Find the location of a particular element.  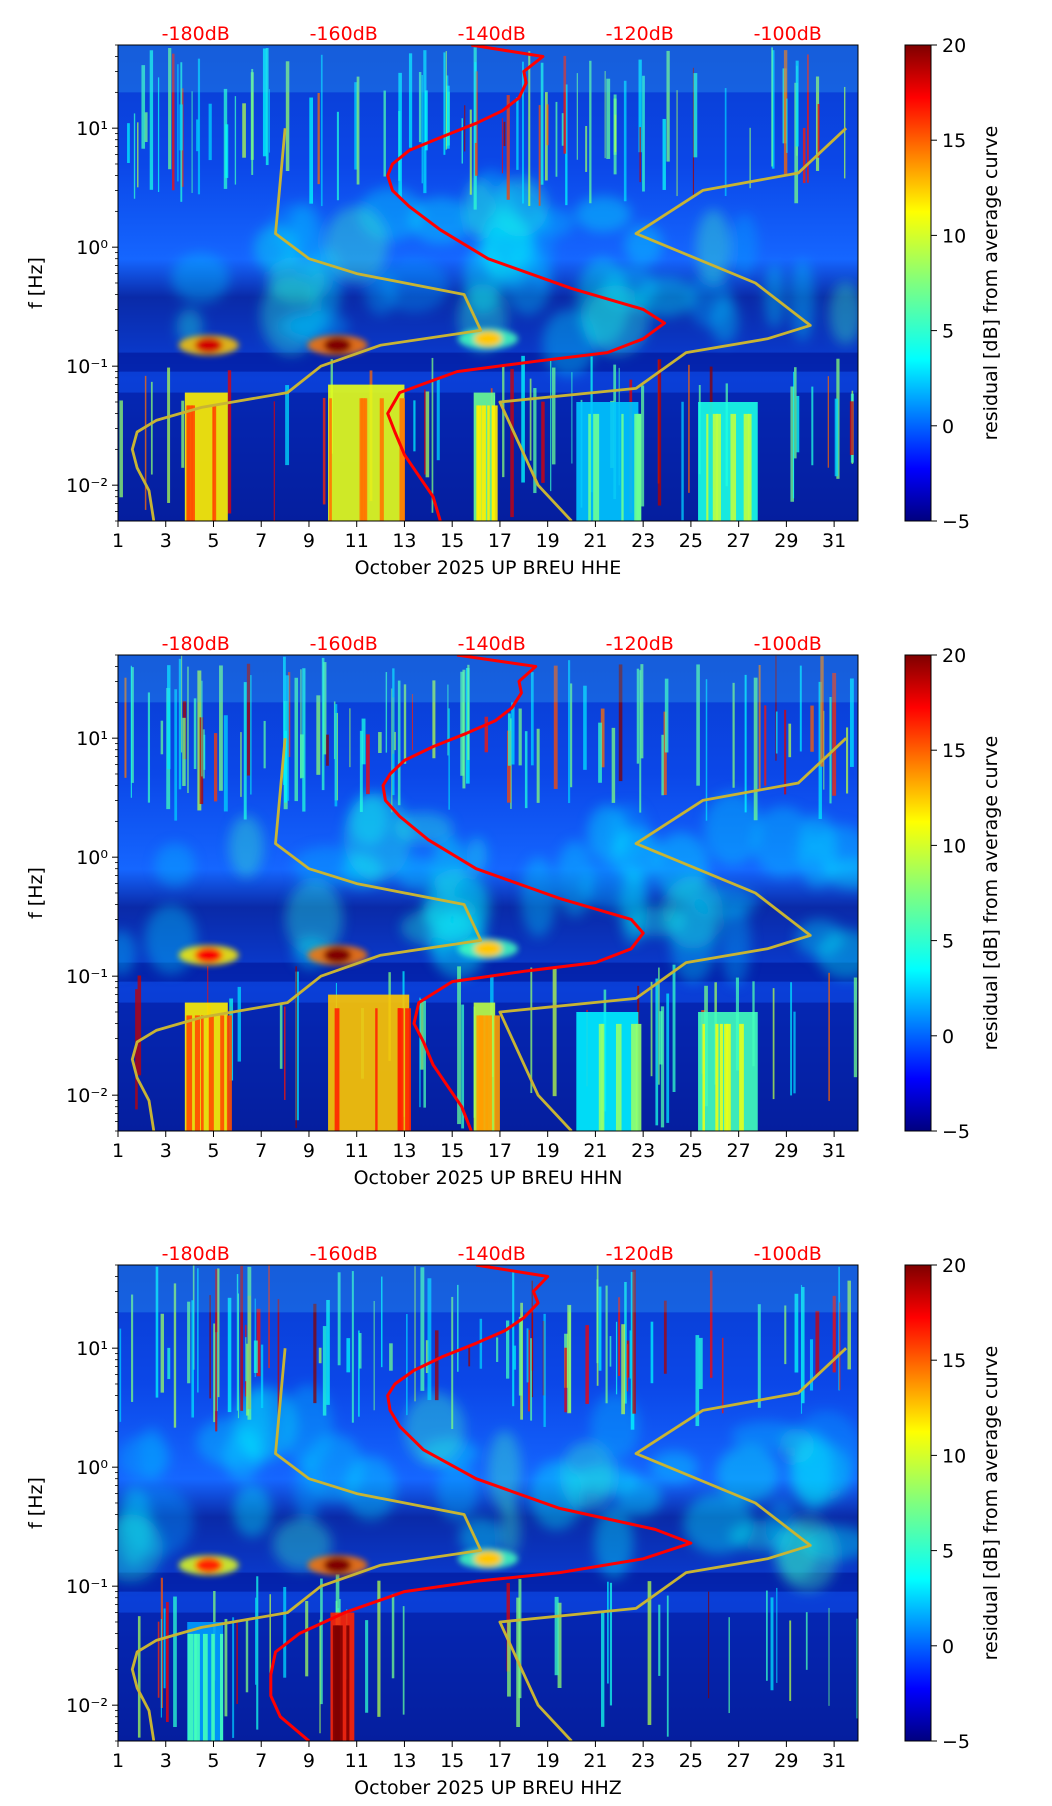

x-axis-label: October 2025 UP BREU HHE is located at coordinates (488, 568).